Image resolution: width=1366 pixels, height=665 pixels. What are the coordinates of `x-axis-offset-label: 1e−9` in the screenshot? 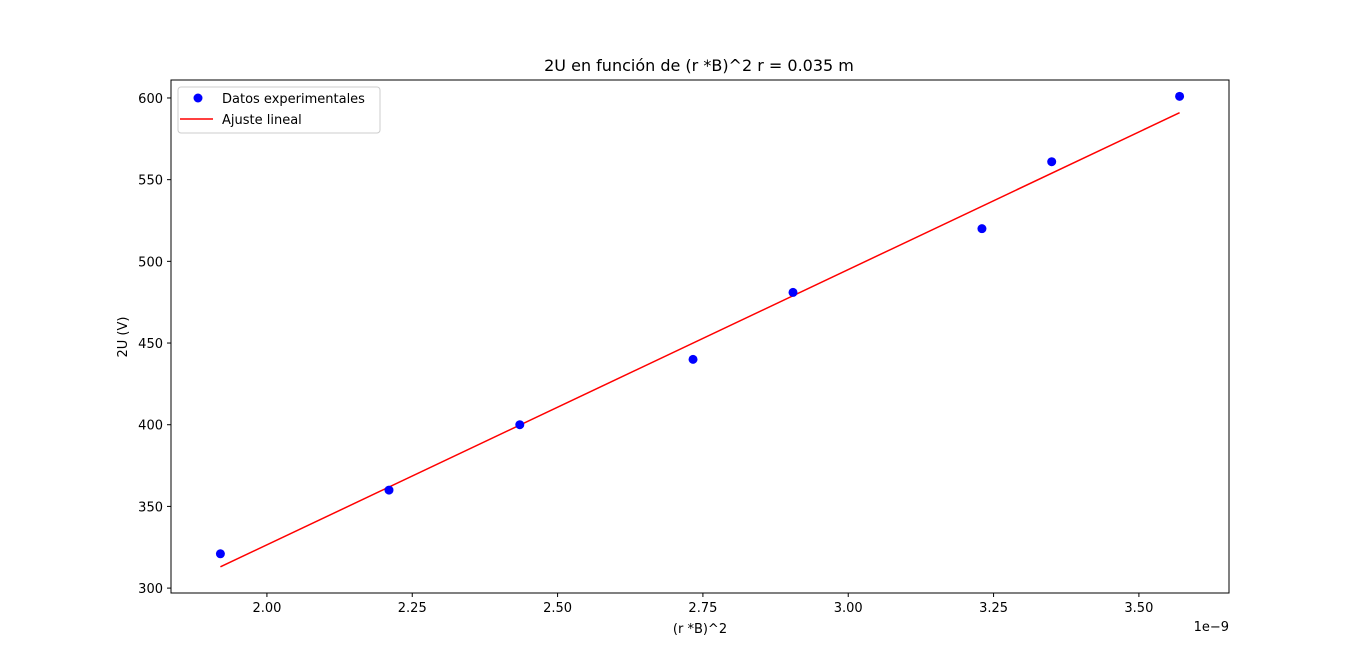 It's located at (1211, 627).